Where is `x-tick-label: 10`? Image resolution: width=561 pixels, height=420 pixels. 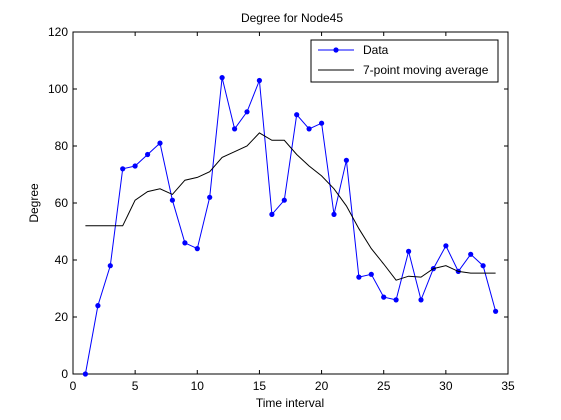
x-tick-label: 10 is located at coordinates (198, 386).